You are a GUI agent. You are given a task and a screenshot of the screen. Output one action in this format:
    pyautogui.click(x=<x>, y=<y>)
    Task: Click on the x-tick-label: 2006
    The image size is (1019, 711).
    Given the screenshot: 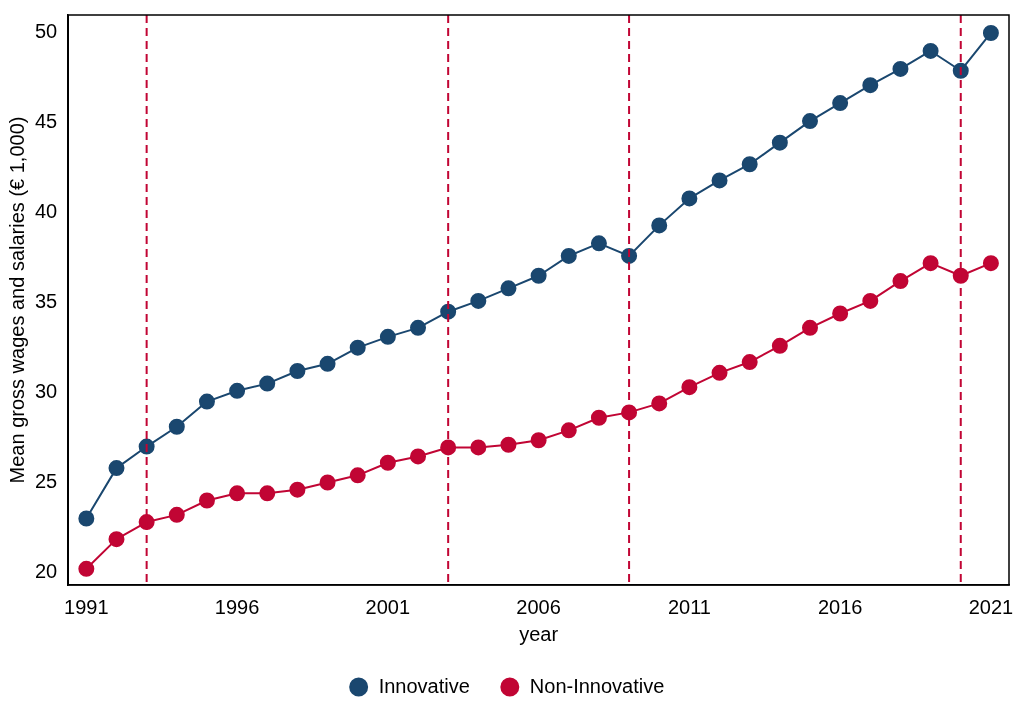 What is the action you would take?
    pyautogui.click(x=538, y=606)
    